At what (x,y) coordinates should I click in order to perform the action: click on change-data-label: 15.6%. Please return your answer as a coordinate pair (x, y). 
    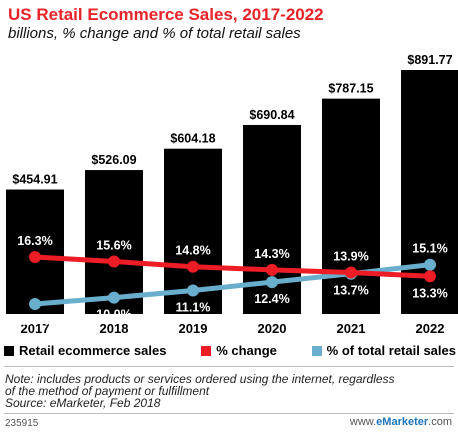
    Looking at the image, I should click on (113, 246).